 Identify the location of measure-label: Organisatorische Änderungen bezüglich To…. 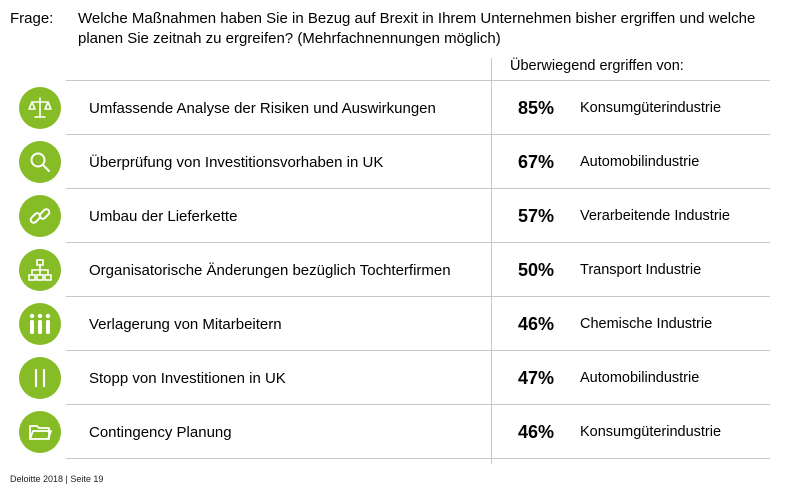
(270, 270).